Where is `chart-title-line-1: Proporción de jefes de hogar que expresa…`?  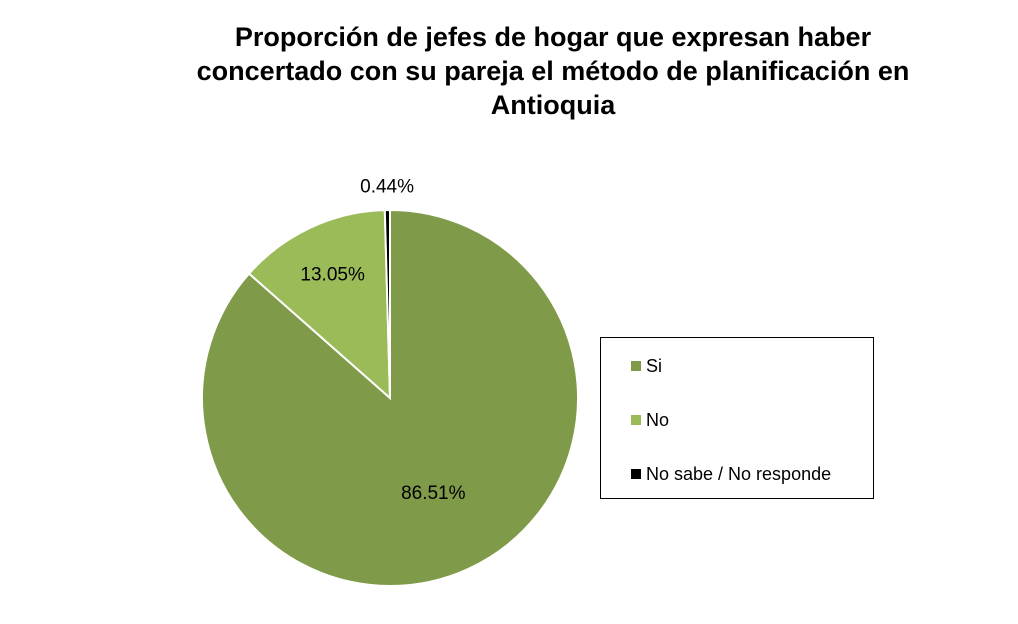 chart-title-line-1: Proporción de jefes de hogar que expresa… is located at coordinates (553, 37).